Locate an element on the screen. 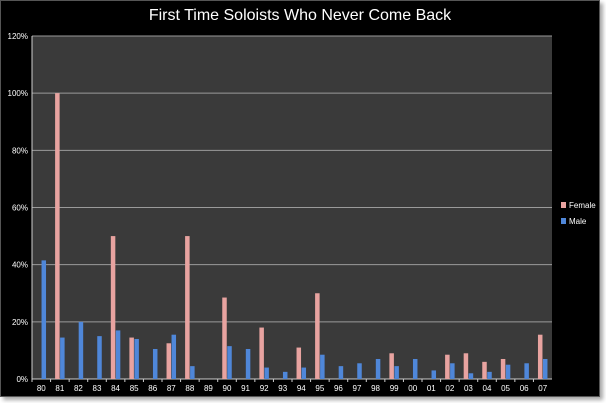 The width and height of the screenshot is (606, 403). y-tick-label: 120% is located at coordinates (18, 36).